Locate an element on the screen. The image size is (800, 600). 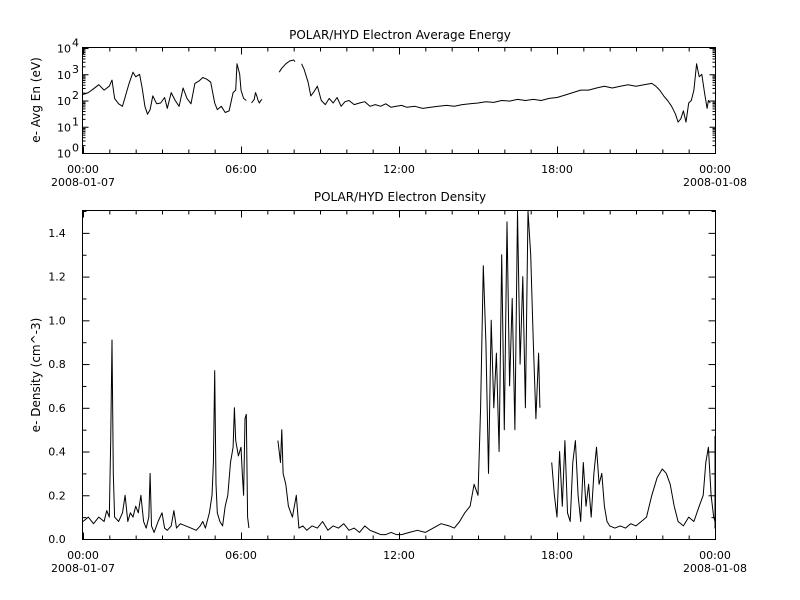
chart-1-ytick-exponent: 1 is located at coordinates (75, 121).